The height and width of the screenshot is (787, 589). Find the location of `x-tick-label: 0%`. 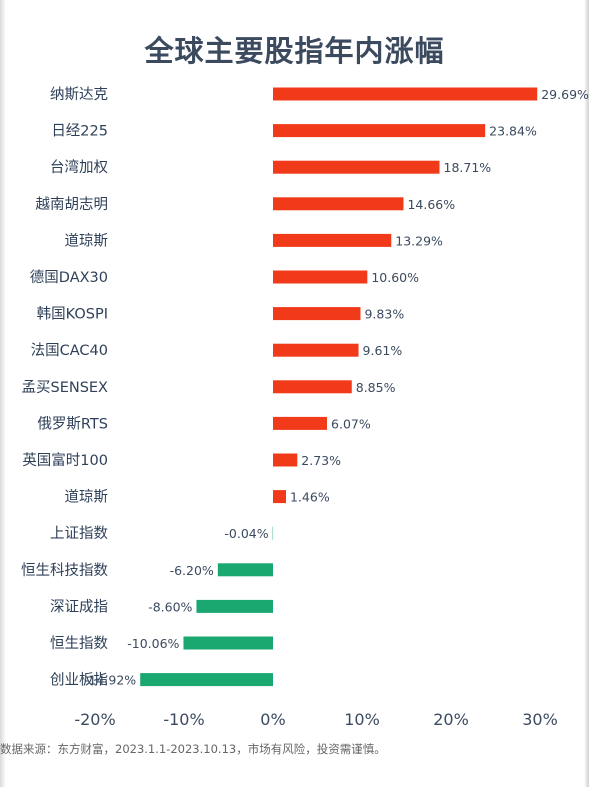

x-tick-label: 0% is located at coordinates (272, 719).